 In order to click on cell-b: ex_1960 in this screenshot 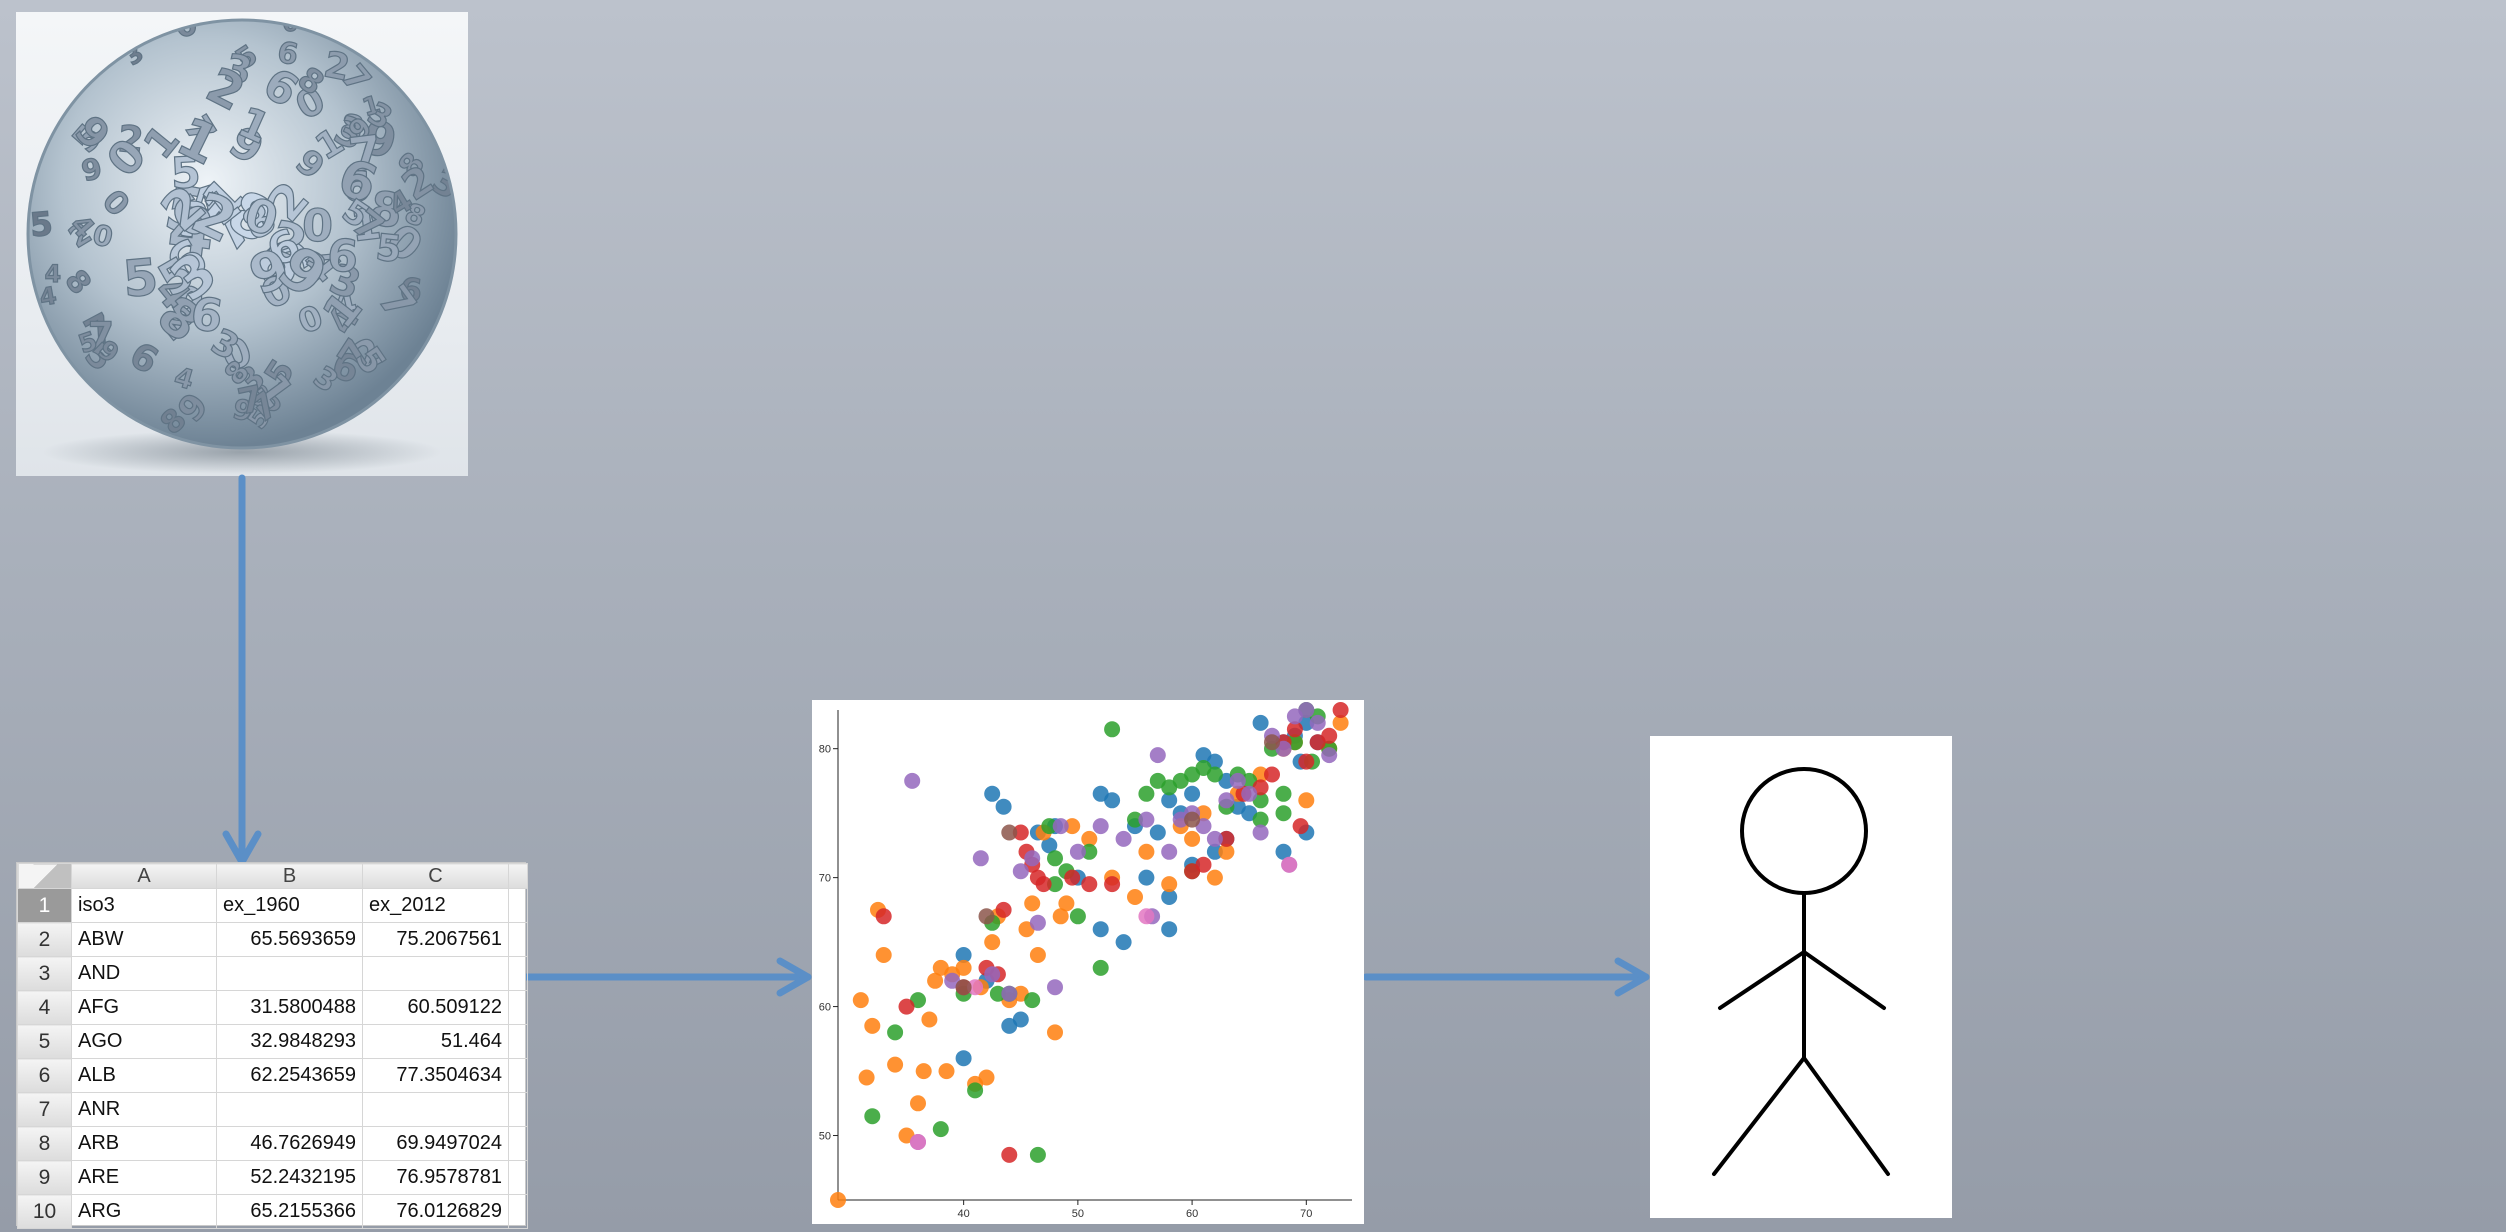, I will do `click(289, 905)`.